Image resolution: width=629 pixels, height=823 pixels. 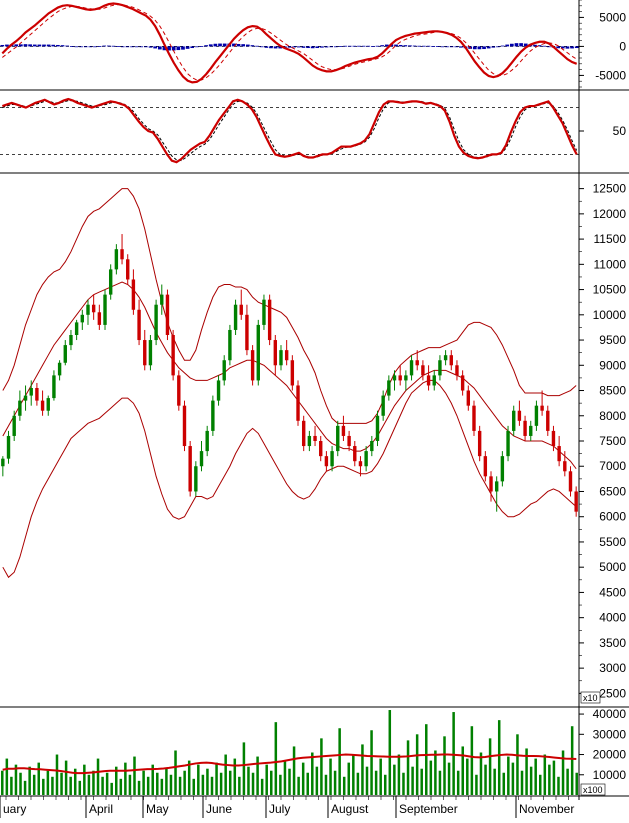 I want to click on volume-y-tick-label: 30000, so click(x=610, y=734).